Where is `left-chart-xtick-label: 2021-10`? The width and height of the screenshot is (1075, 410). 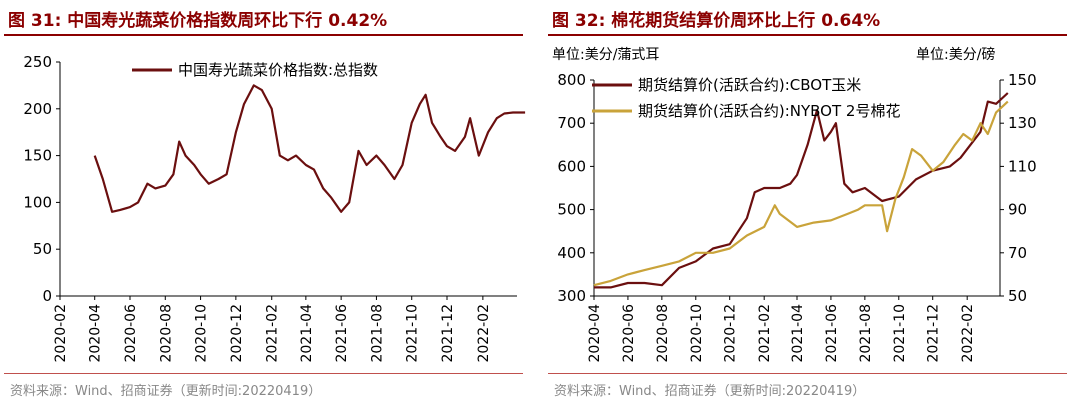
left-chart-xtick-label: 2021-10 is located at coordinates (413, 333).